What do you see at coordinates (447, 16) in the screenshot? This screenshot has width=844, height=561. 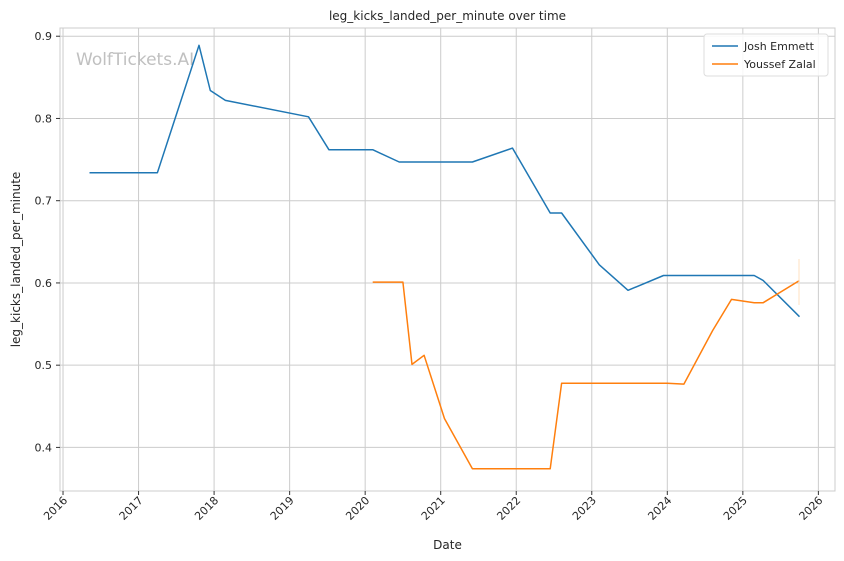 I see `chart-title: leg_kicks_landed_per_minute over time` at bounding box center [447, 16].